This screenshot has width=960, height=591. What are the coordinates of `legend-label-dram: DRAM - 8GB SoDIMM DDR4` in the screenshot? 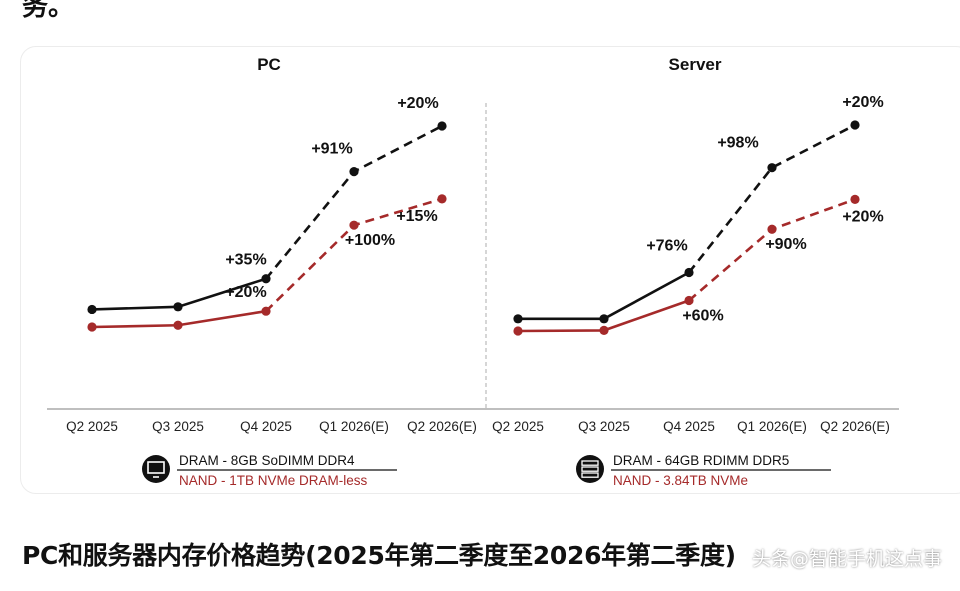 It's located at (267, 460).